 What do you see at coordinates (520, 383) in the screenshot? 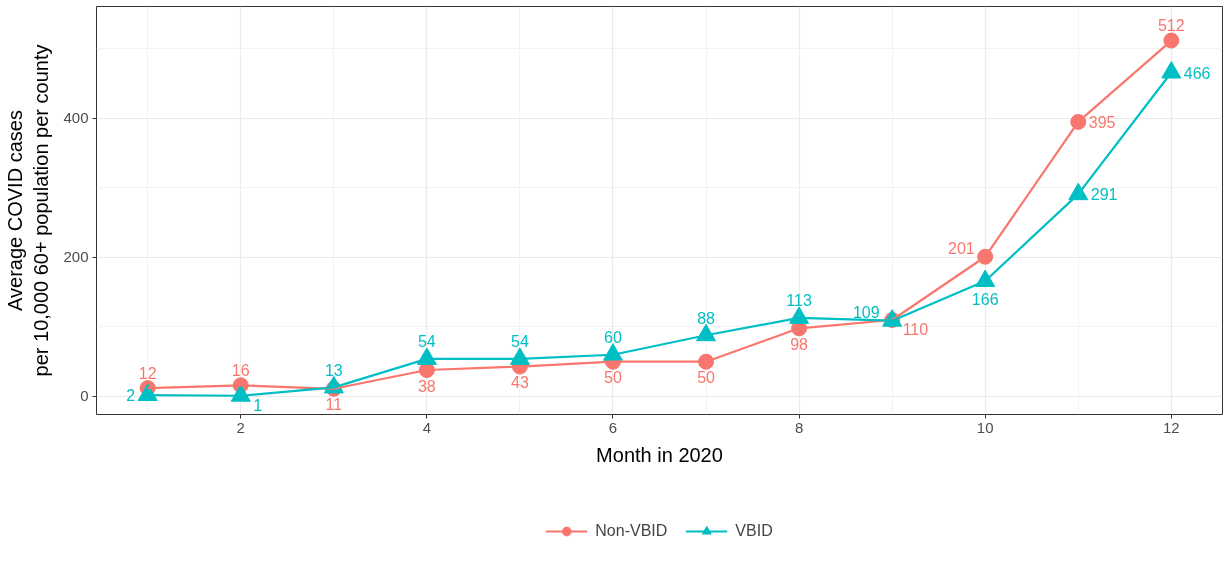
I see `data-label: 43` at bounding box center [520, 383].